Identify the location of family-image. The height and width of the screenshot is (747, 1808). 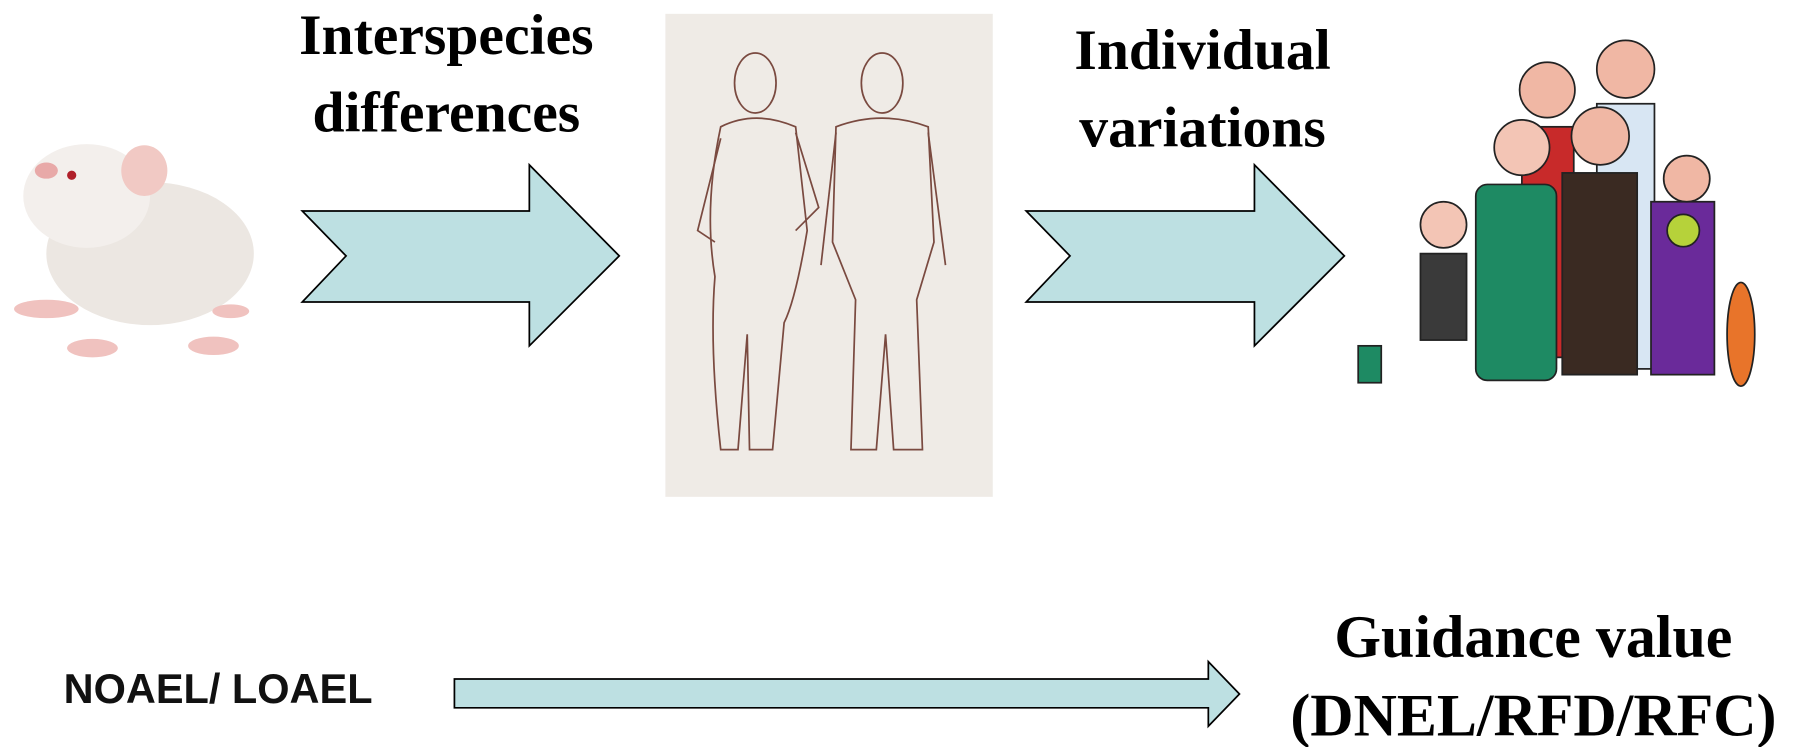
(1556, 213).